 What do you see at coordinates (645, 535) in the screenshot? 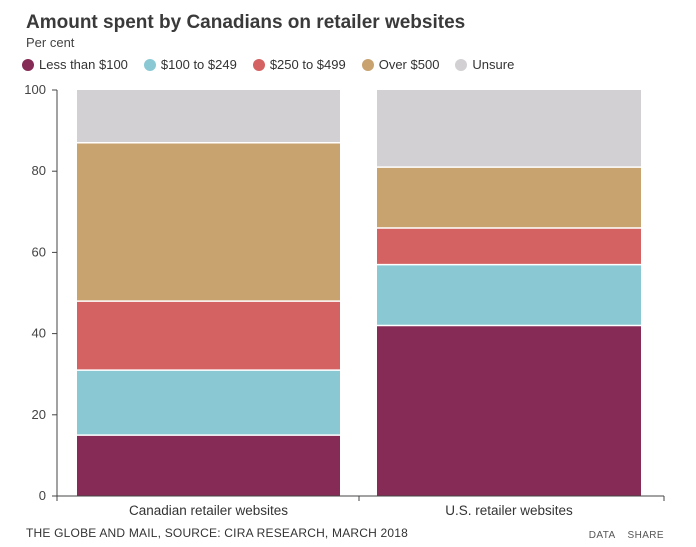
I see `share-link: SHARE` at bounding box center [645, 535].